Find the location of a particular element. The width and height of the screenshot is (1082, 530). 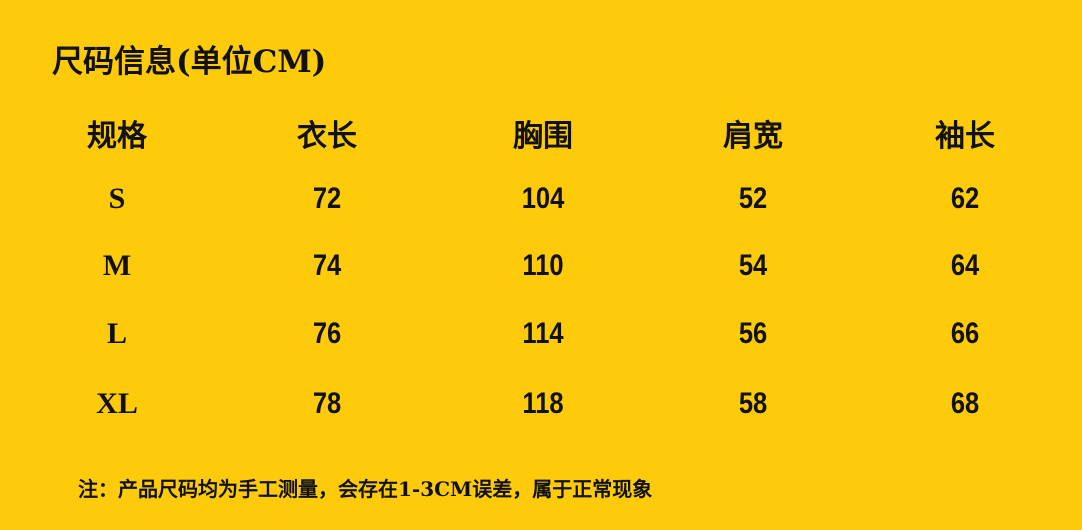

cell-value: 58 is located at coordinates (753, 403).